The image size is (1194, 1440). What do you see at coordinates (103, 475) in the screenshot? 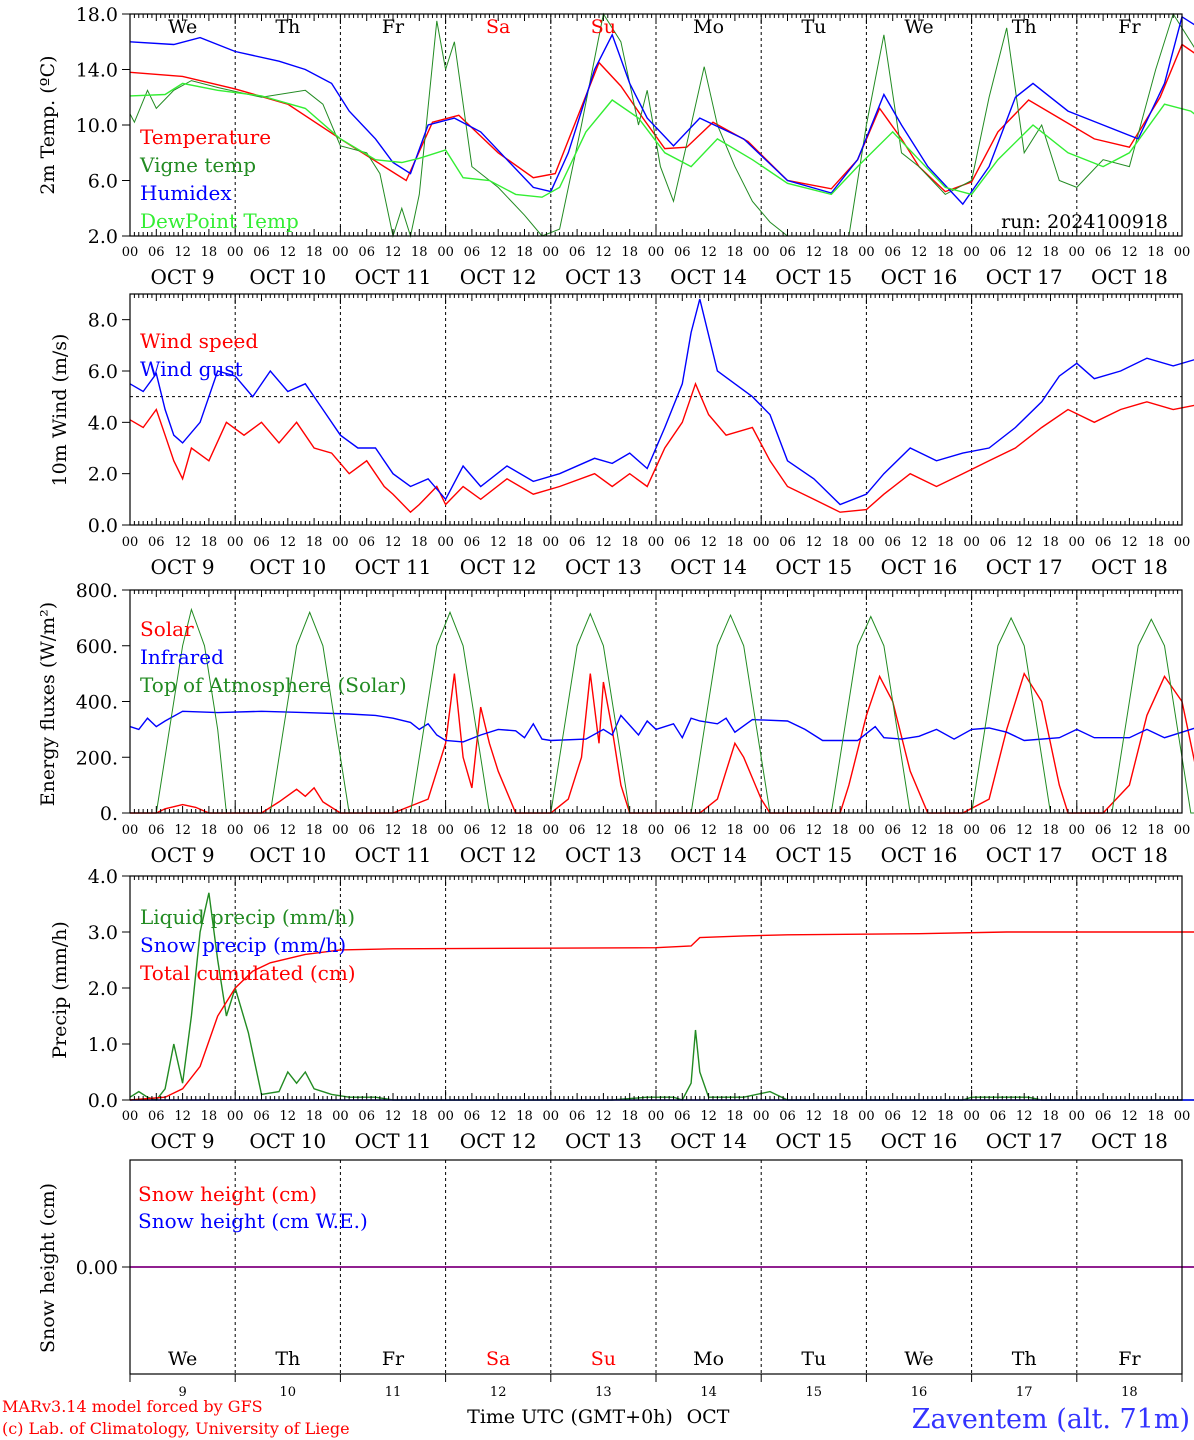
I see `y-tick-label: 2.0` at bounding box center [103, 475].